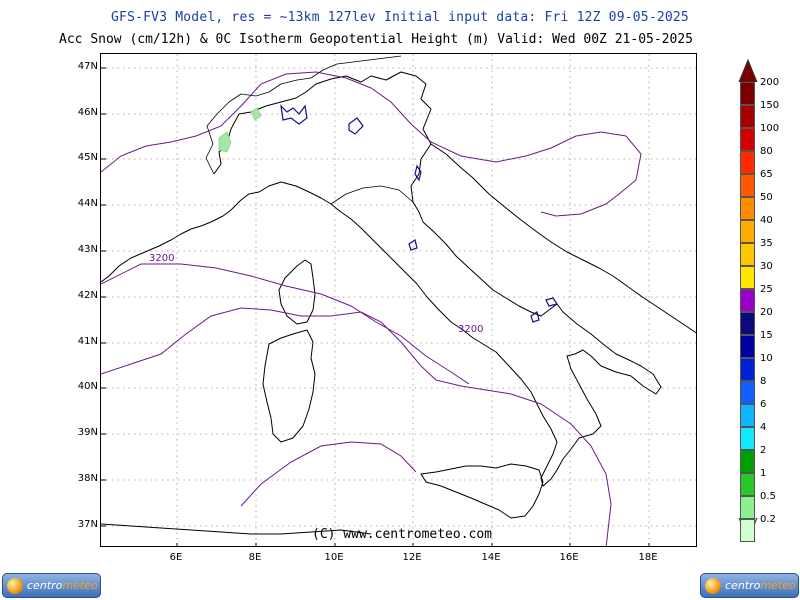 The height and width of the screenshot is (600, 800). Describe the element at coordinates (766, 358) in the screenshot. I see `colorbar-label: 10` at that location.